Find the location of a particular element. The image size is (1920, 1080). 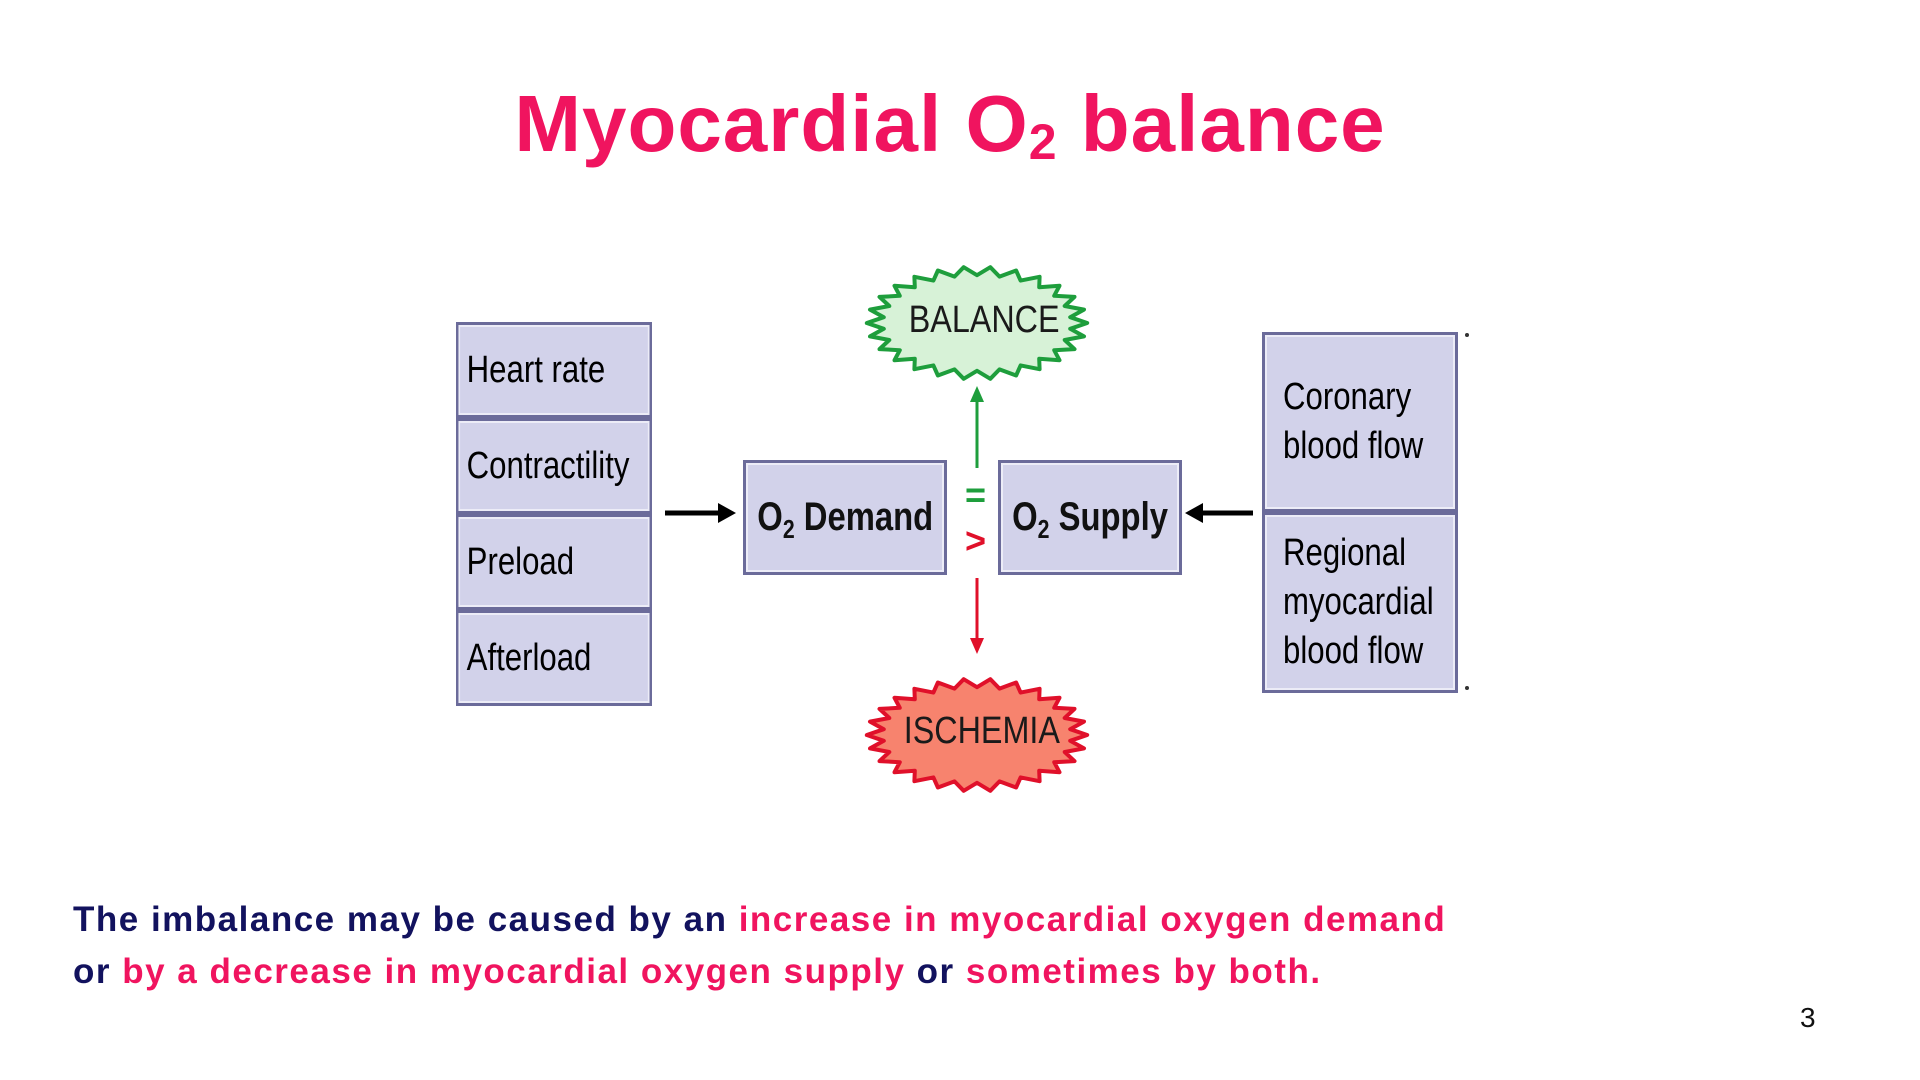

o2-demand-box: O2 Demand is located at coordinates (845, 517).